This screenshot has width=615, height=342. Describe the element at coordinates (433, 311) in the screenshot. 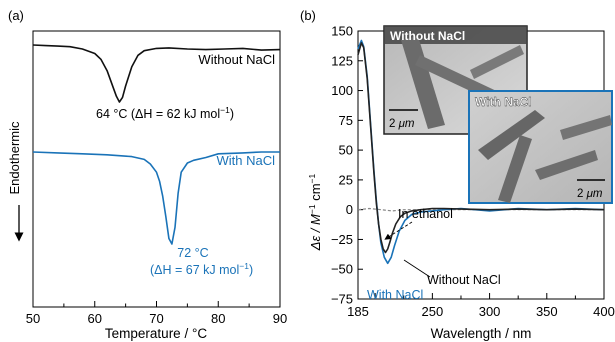

I see `b-x-tick-label: 250` at that location.